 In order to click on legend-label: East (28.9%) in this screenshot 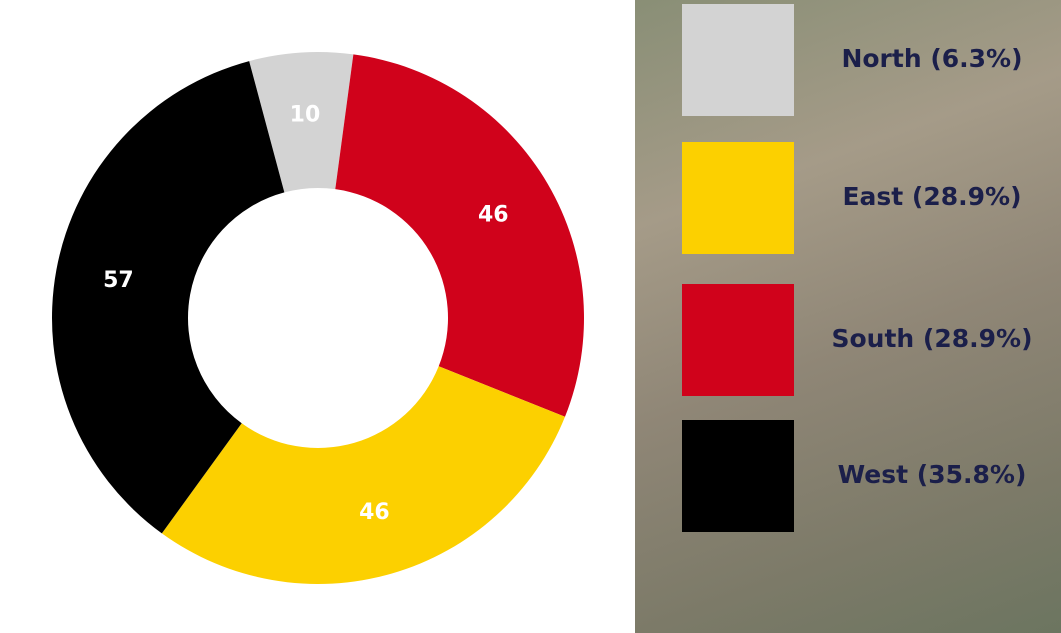, I will do `click(931, 196)`.